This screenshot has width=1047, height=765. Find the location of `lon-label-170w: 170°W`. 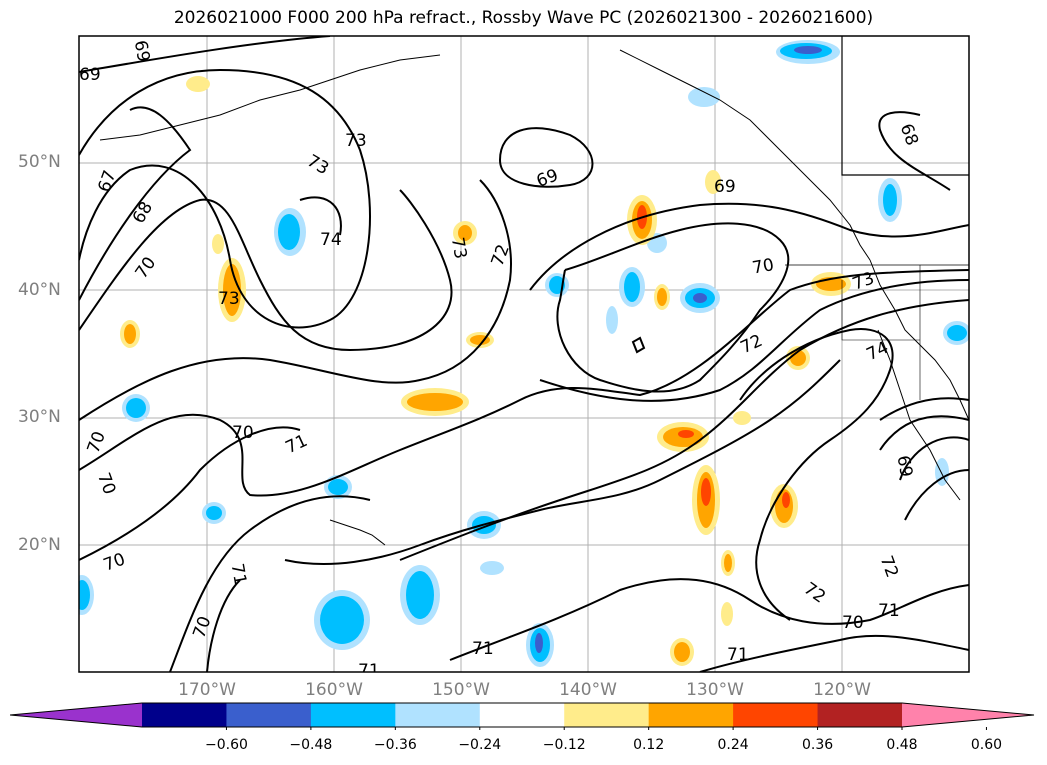

lon-label-170w: 170°W is located at coordinates (207, 690).